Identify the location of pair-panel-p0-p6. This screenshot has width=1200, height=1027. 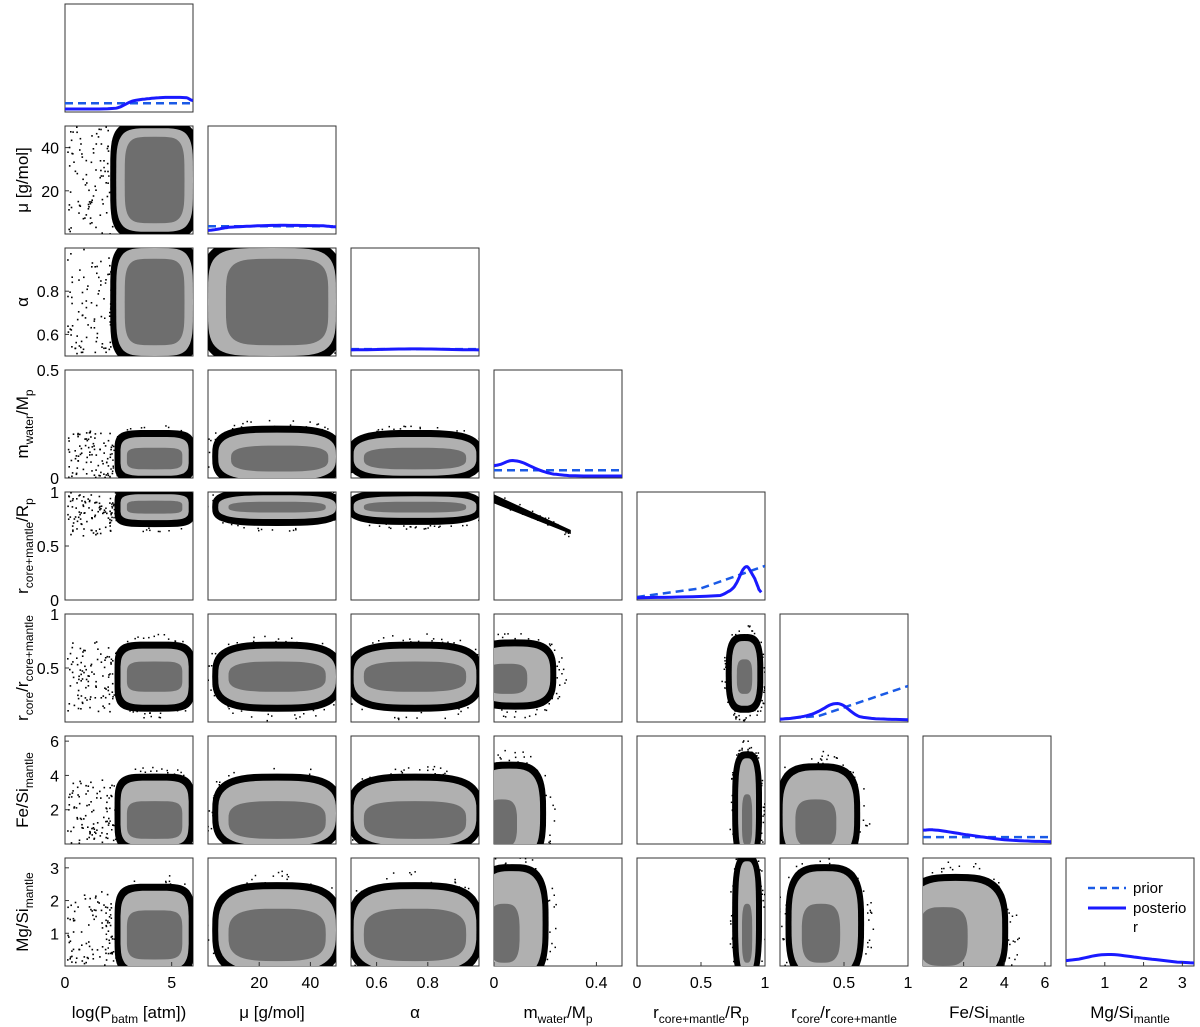
(134, 790).